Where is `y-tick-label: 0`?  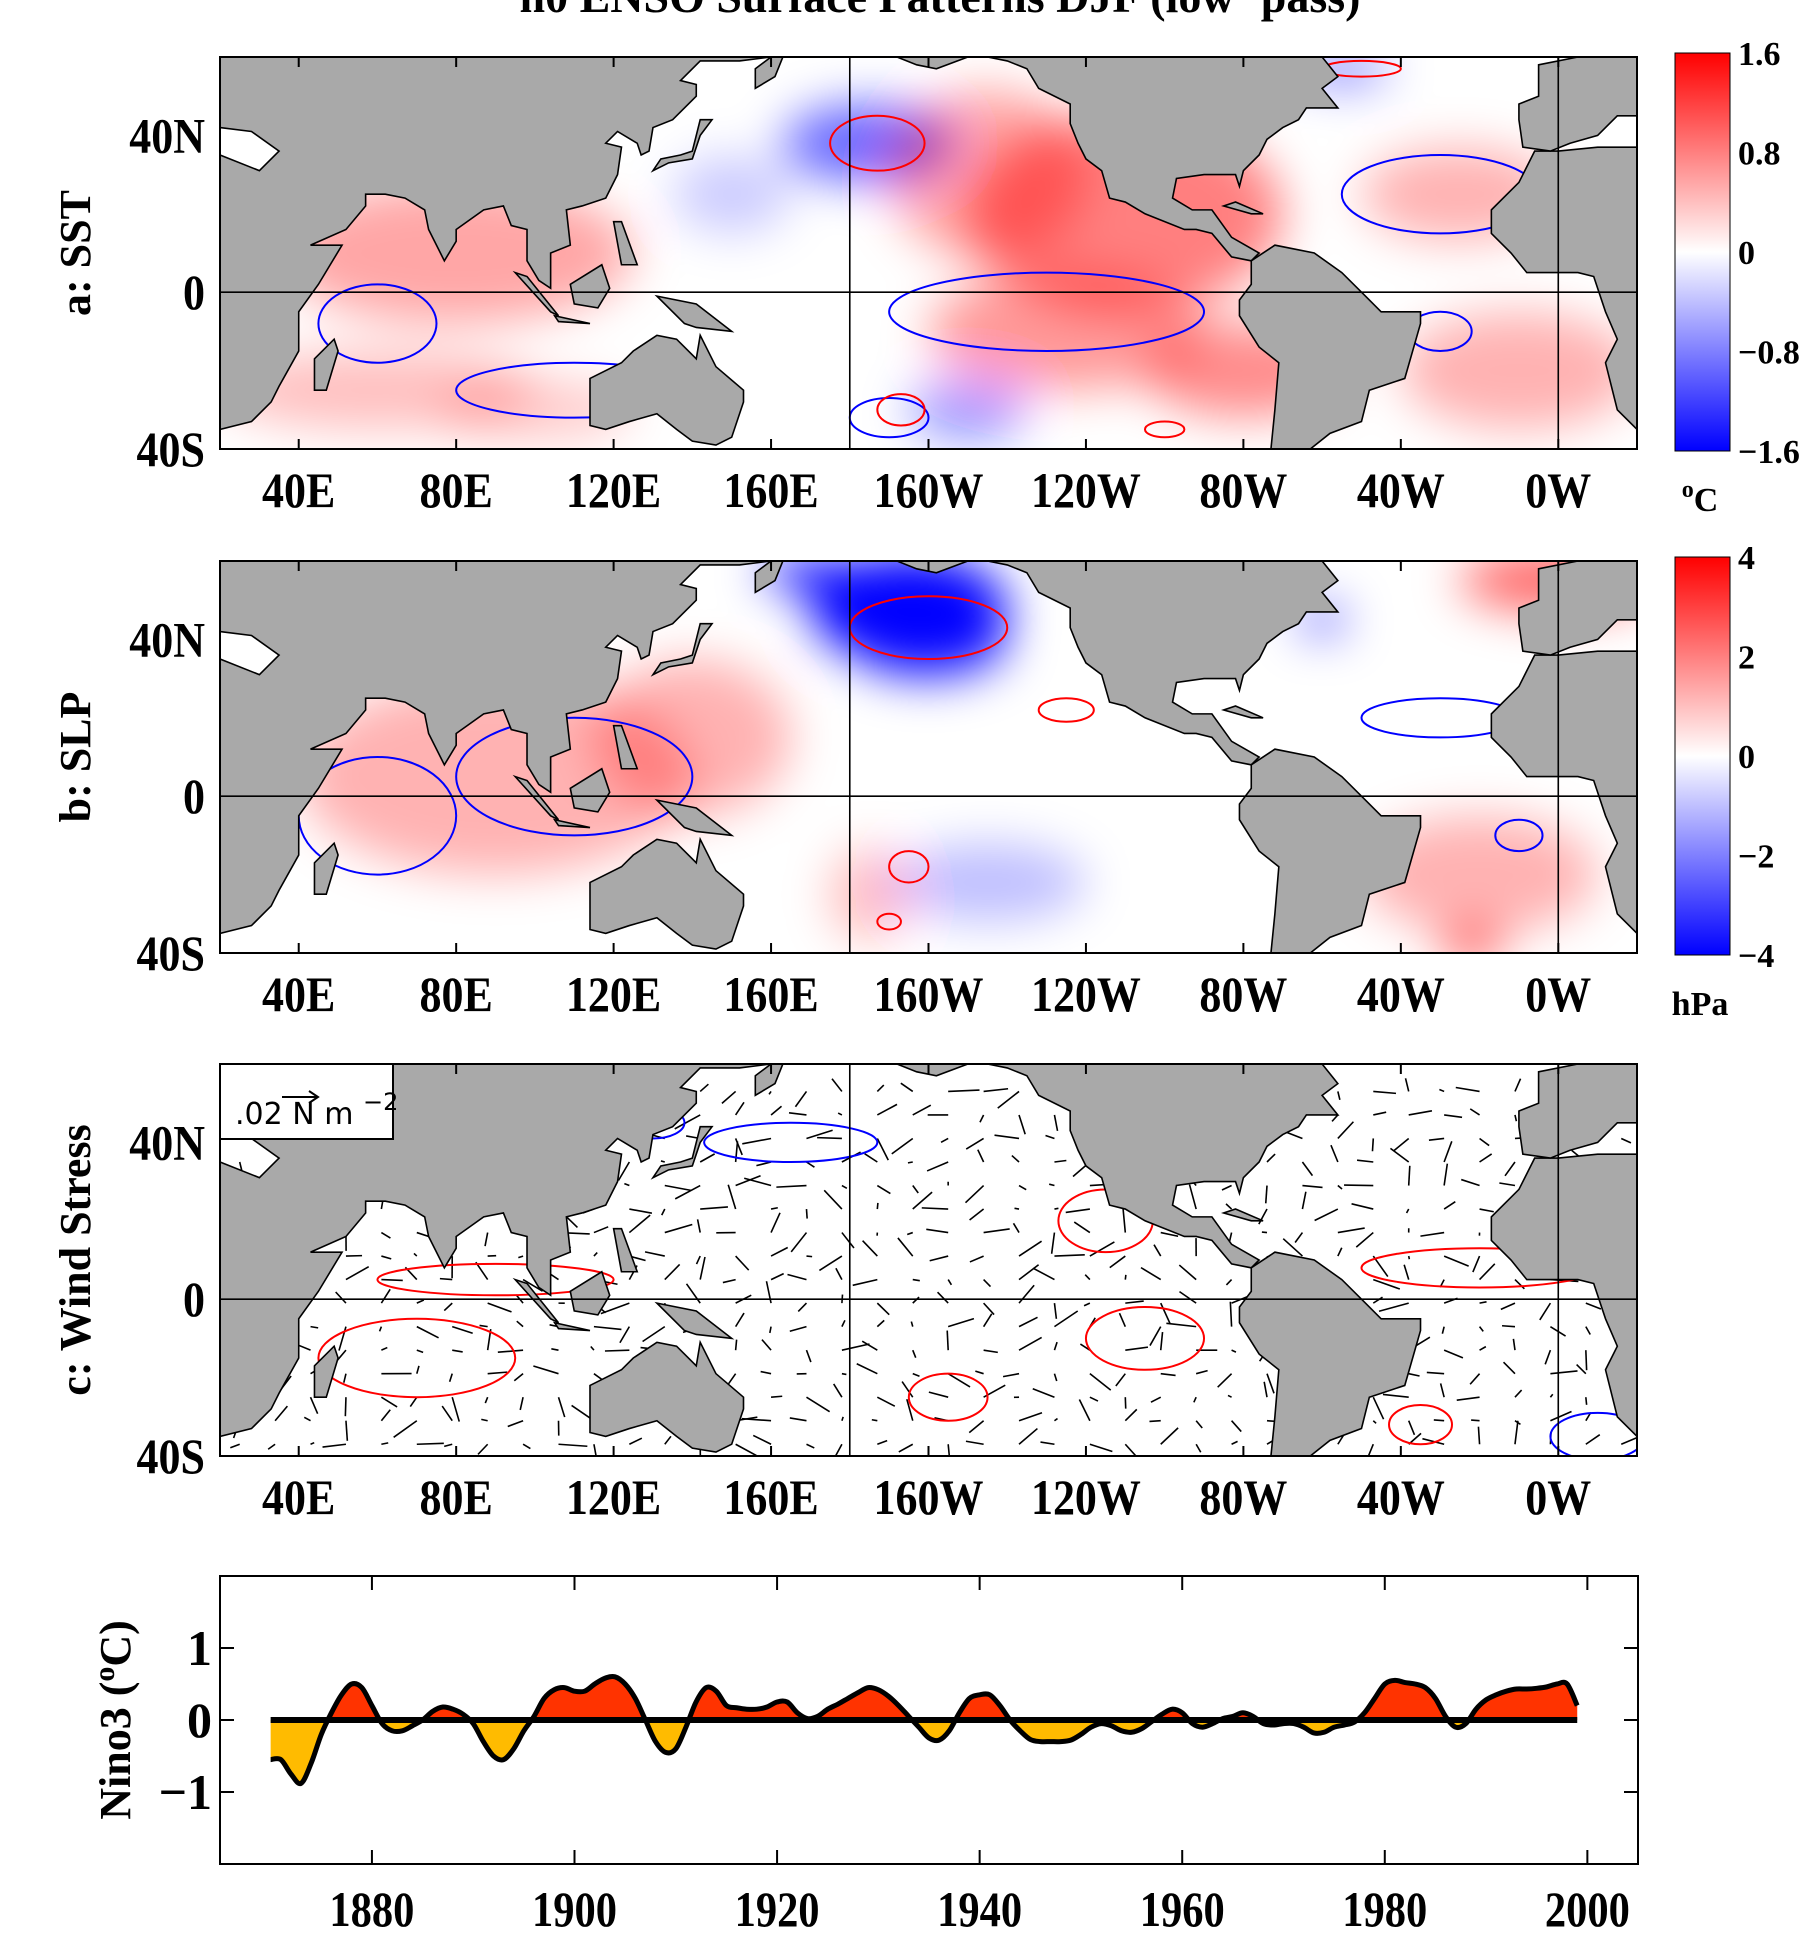 y-tick-label: 0 is located at coordinates (199, 1720).